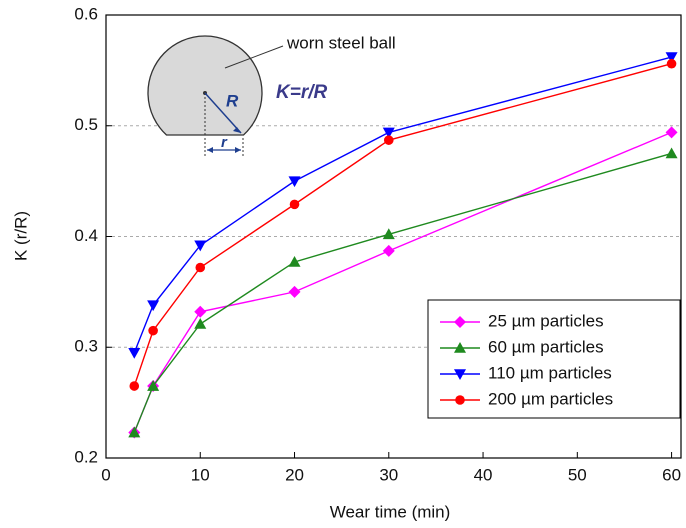 The width and height of the screenshot is (686, 528). I want to click on annotation: K=r/R, so click(301, 92).